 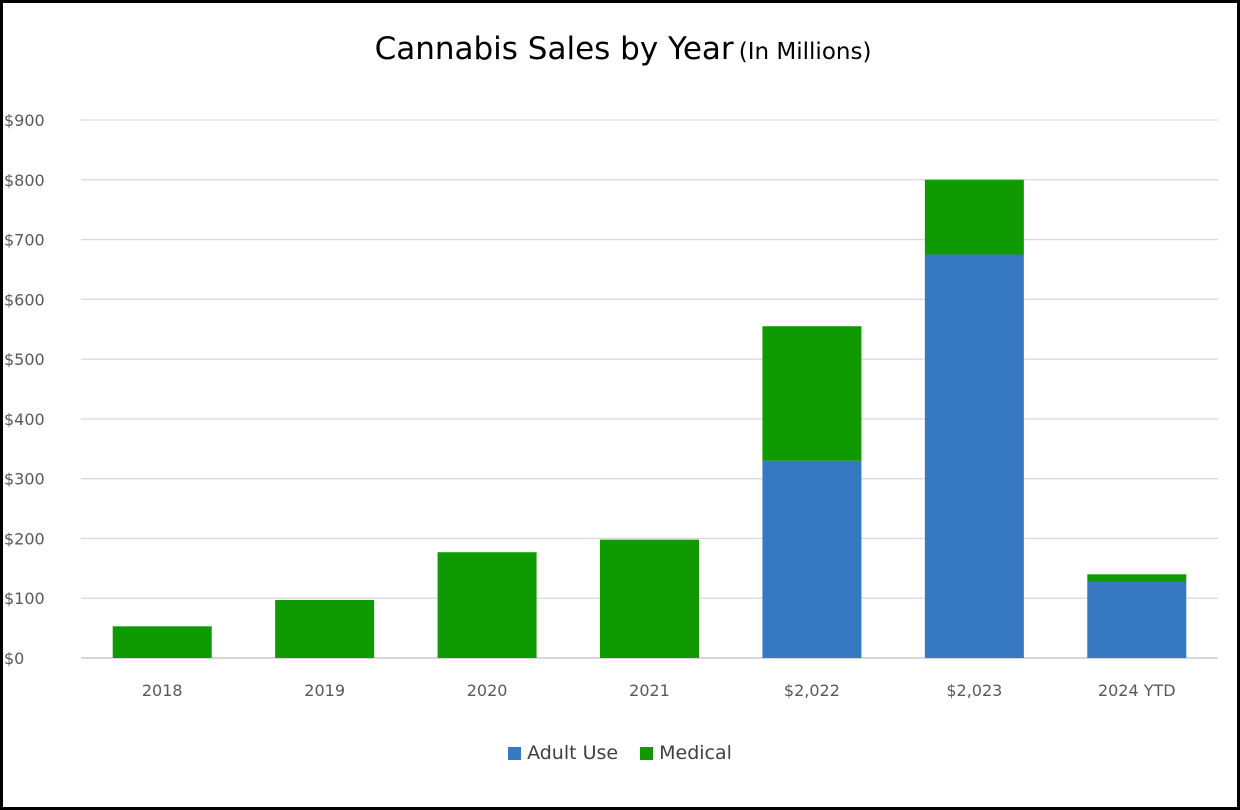 I want to click on x-tick-label: 2021, so click(x=649, y=690).